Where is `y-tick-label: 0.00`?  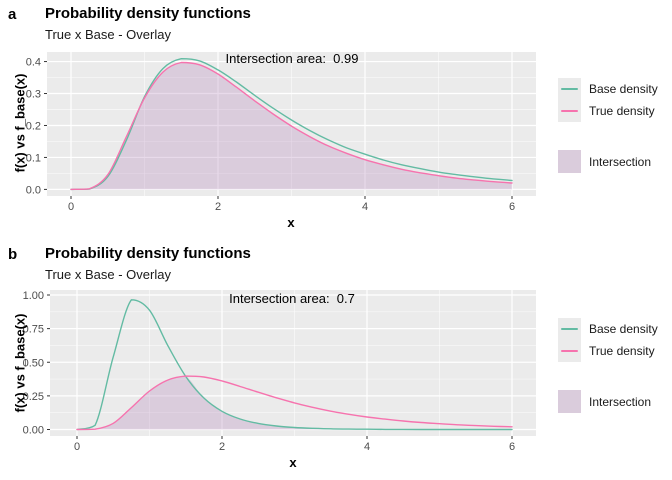
y-tick-label: 0.00 is located at coordinates (33, 431).